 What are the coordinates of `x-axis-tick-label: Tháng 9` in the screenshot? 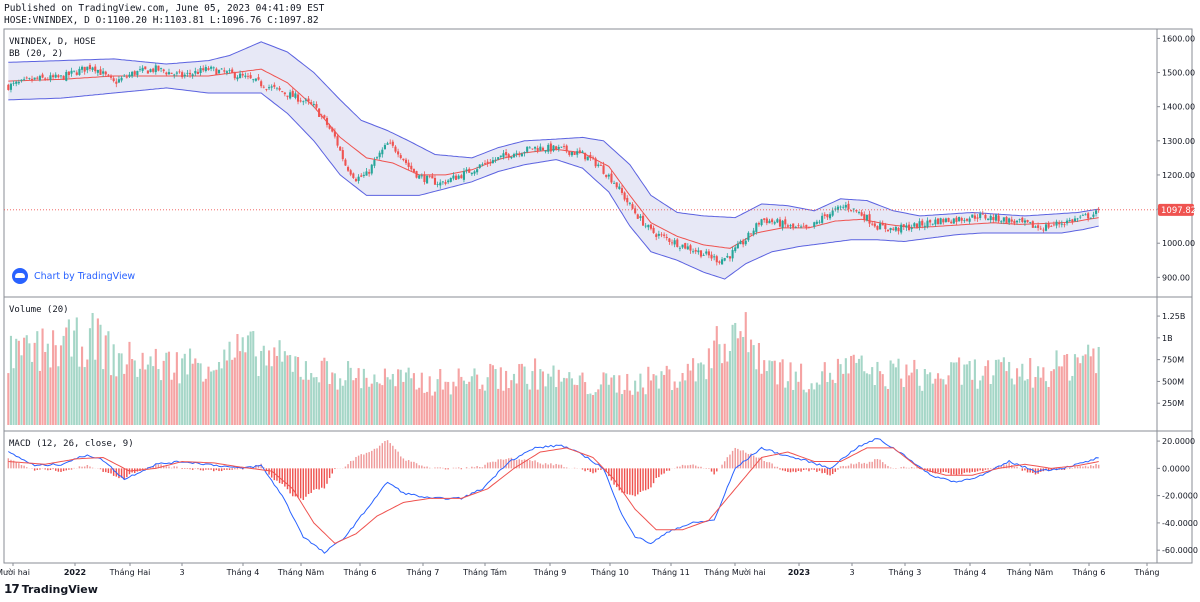 It's located at (550, 572).